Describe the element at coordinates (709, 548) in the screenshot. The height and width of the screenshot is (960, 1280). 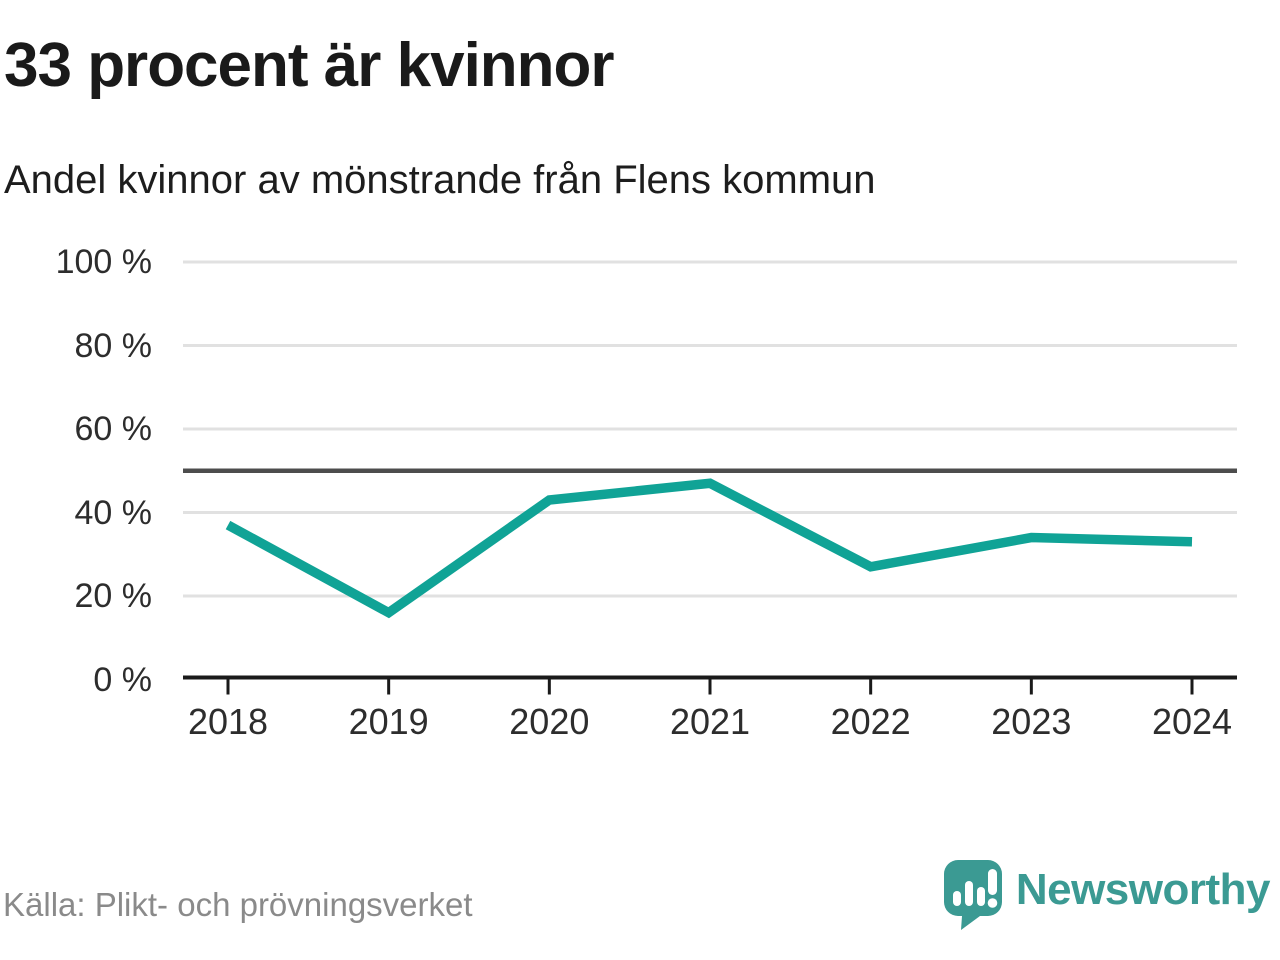
I see `data-line` at that location.